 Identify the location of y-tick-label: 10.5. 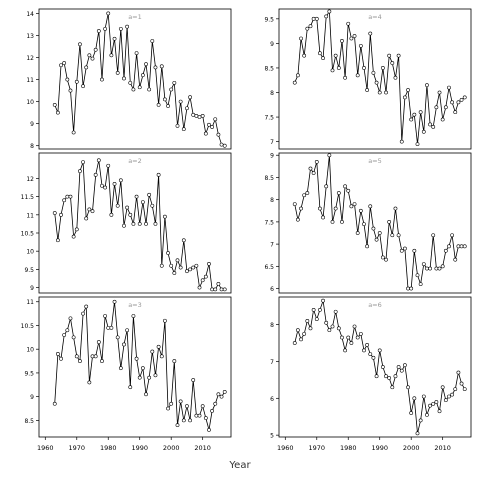
(28, 326).